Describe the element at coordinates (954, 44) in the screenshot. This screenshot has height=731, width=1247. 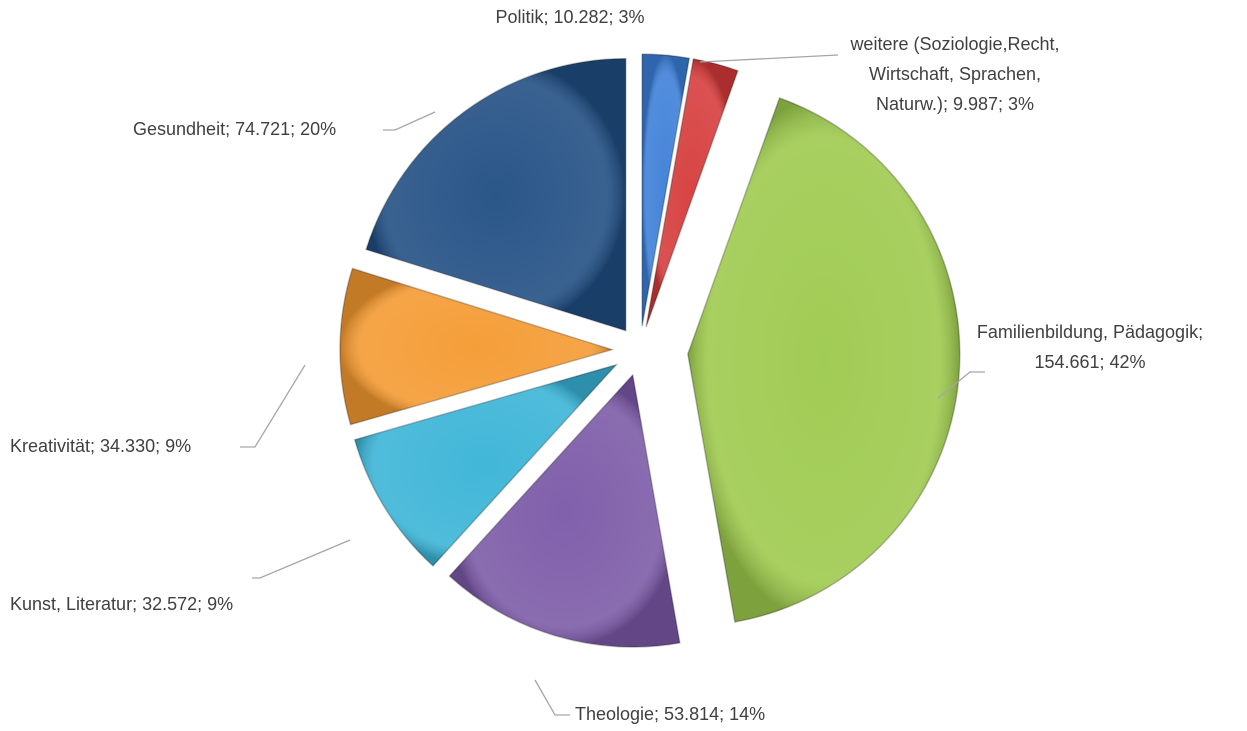
I see `label-line: weitere (Soziologie,Recht,` at that location.